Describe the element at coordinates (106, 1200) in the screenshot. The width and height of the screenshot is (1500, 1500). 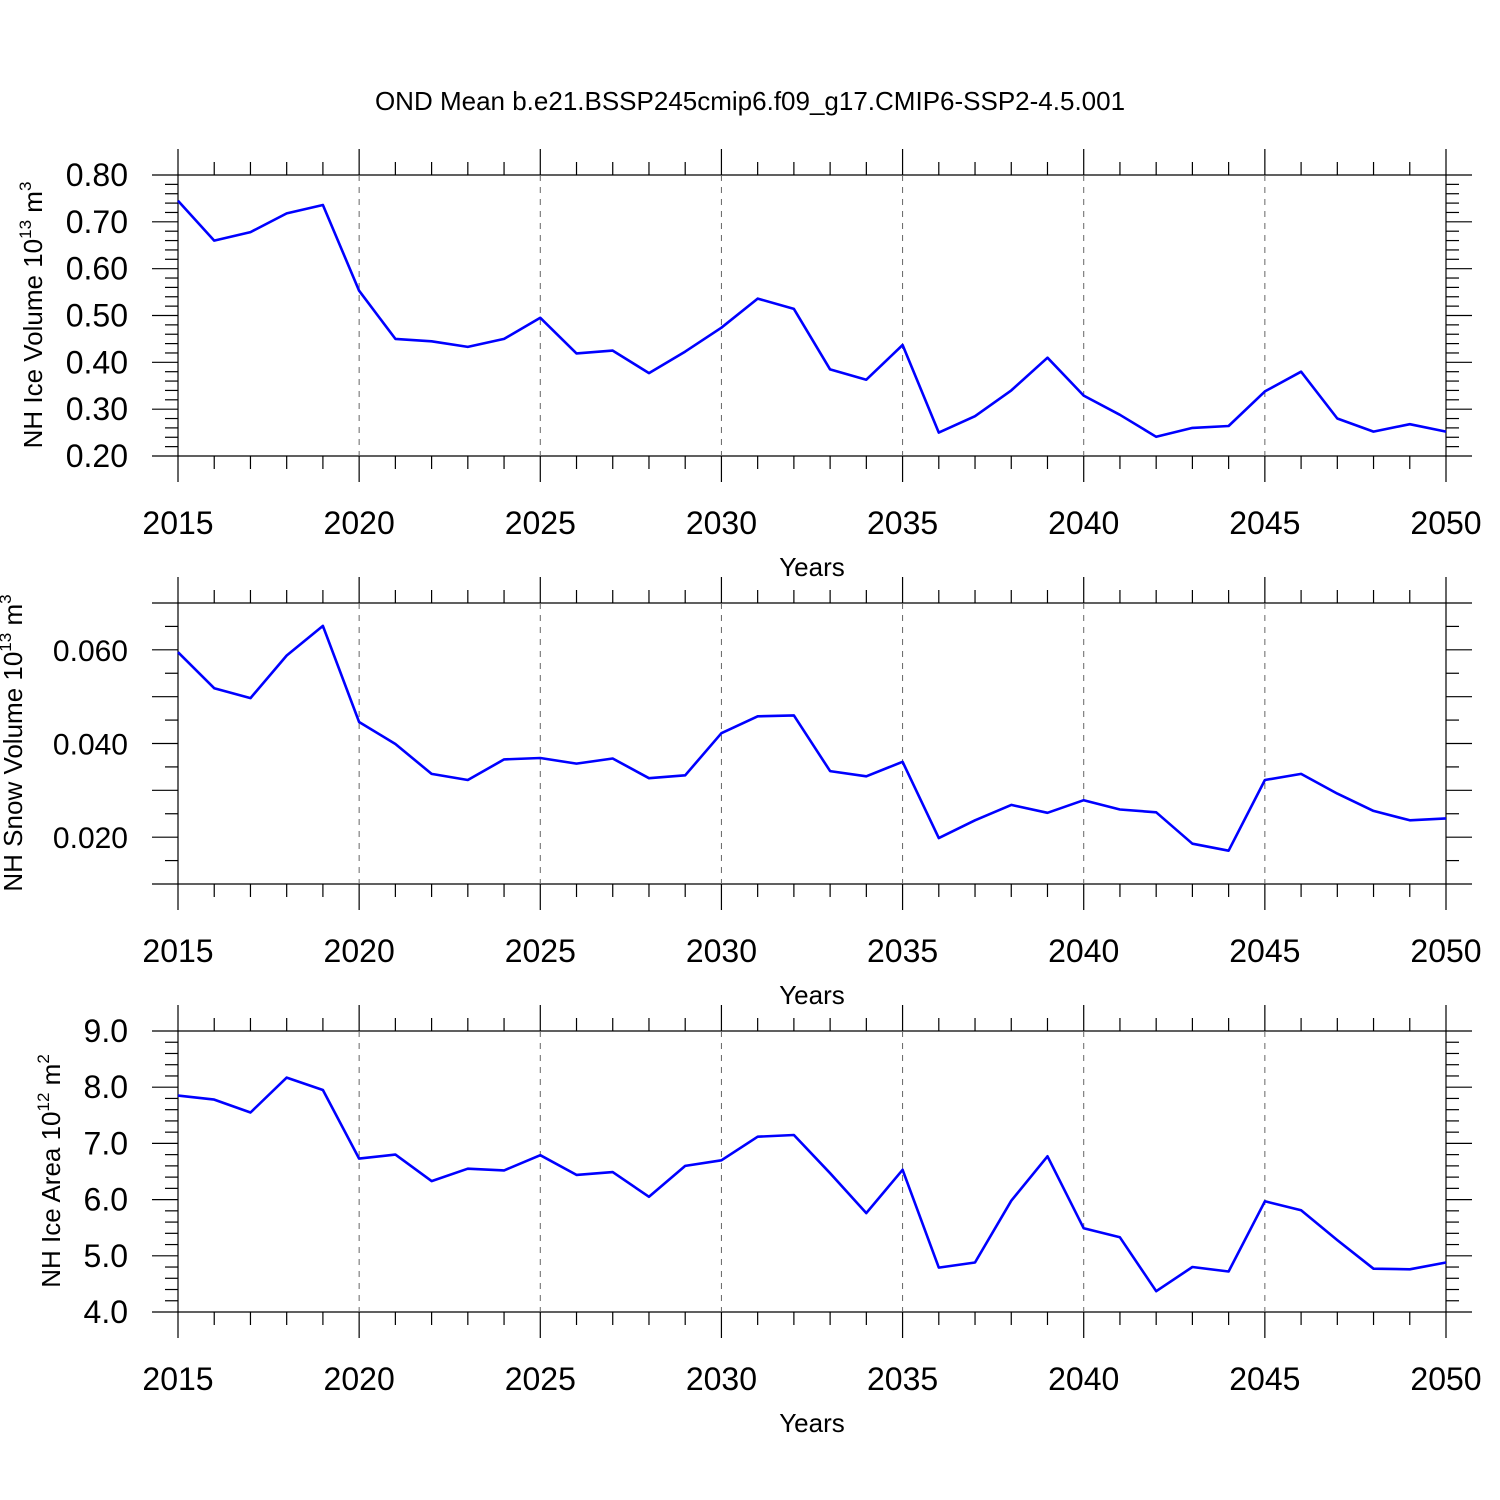
I see `y-tick-label: 6.0` at that location.